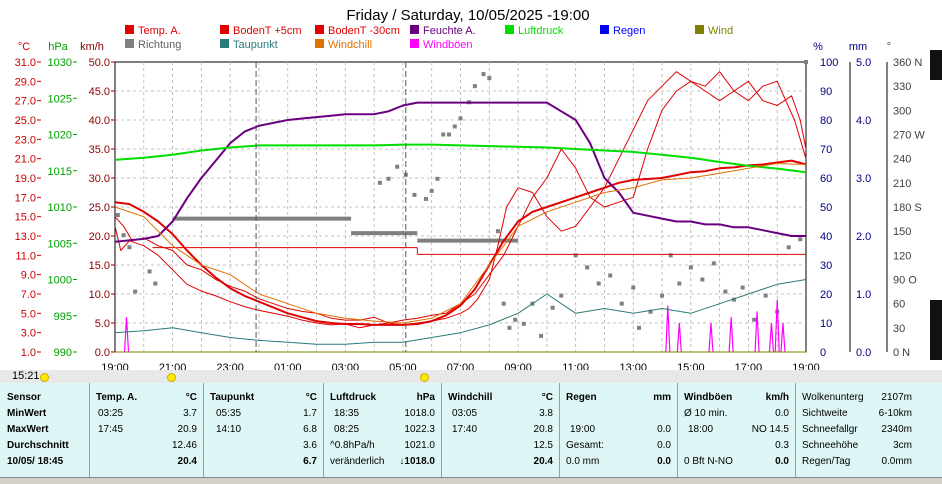 The width and height of the screenshot is (942, 484). I want to click on misc-value-1: 6-10km, so click(895, 413).